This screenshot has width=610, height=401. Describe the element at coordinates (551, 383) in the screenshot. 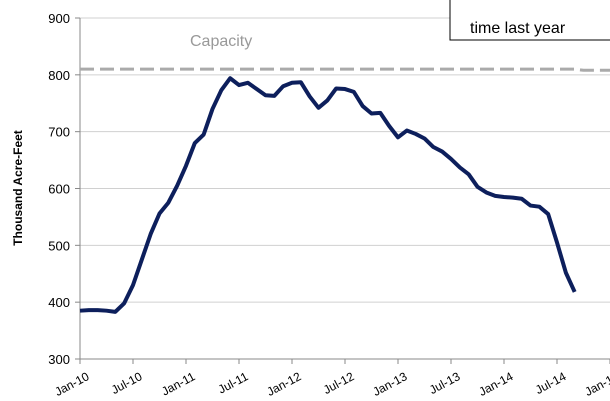

I see `x-tick-label: Jul-14` at that location.